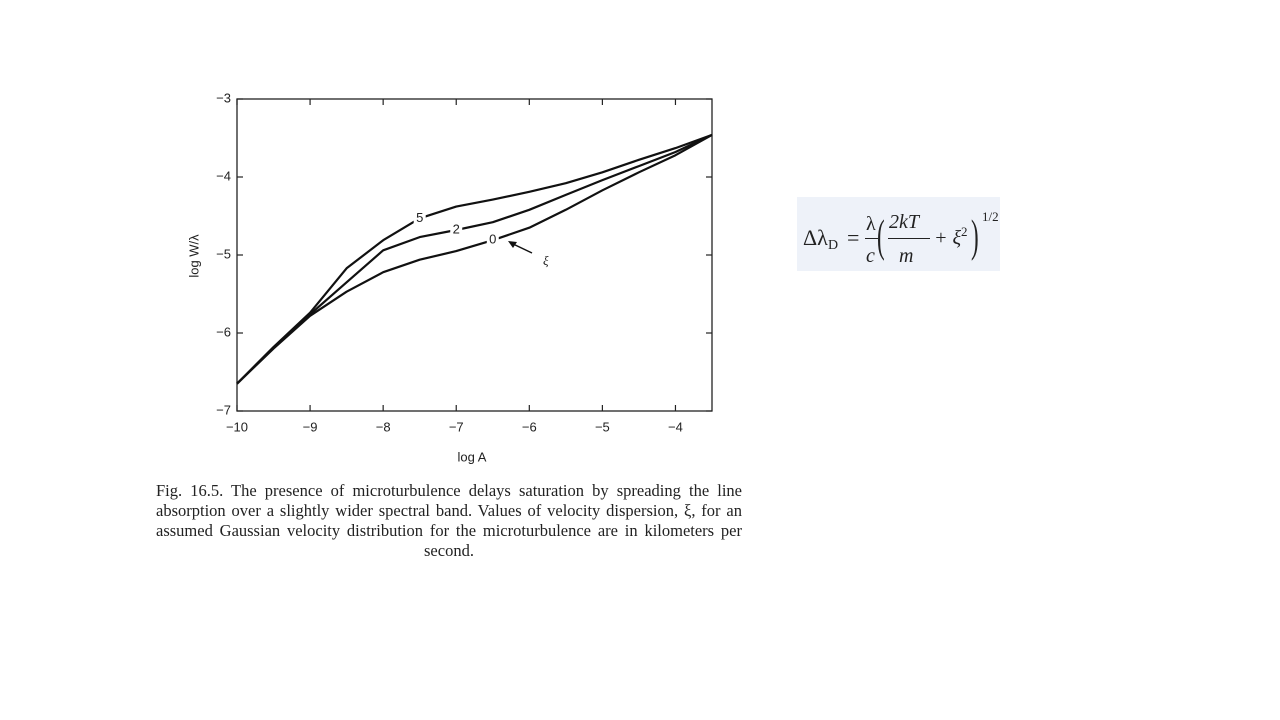  I want to click on series-line, so click(474, 259).